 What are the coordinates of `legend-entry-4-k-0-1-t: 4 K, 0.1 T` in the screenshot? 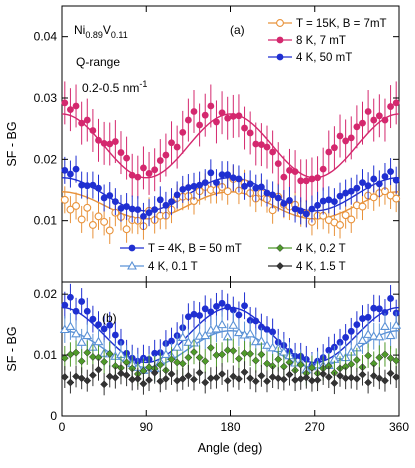 It's located at (159, 266).